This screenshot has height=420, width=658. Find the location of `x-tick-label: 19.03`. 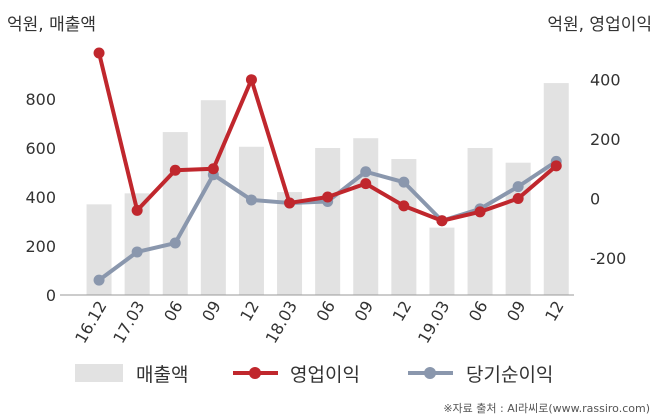

x-tick-label: 19.03 is located at coordinates (433, 322).